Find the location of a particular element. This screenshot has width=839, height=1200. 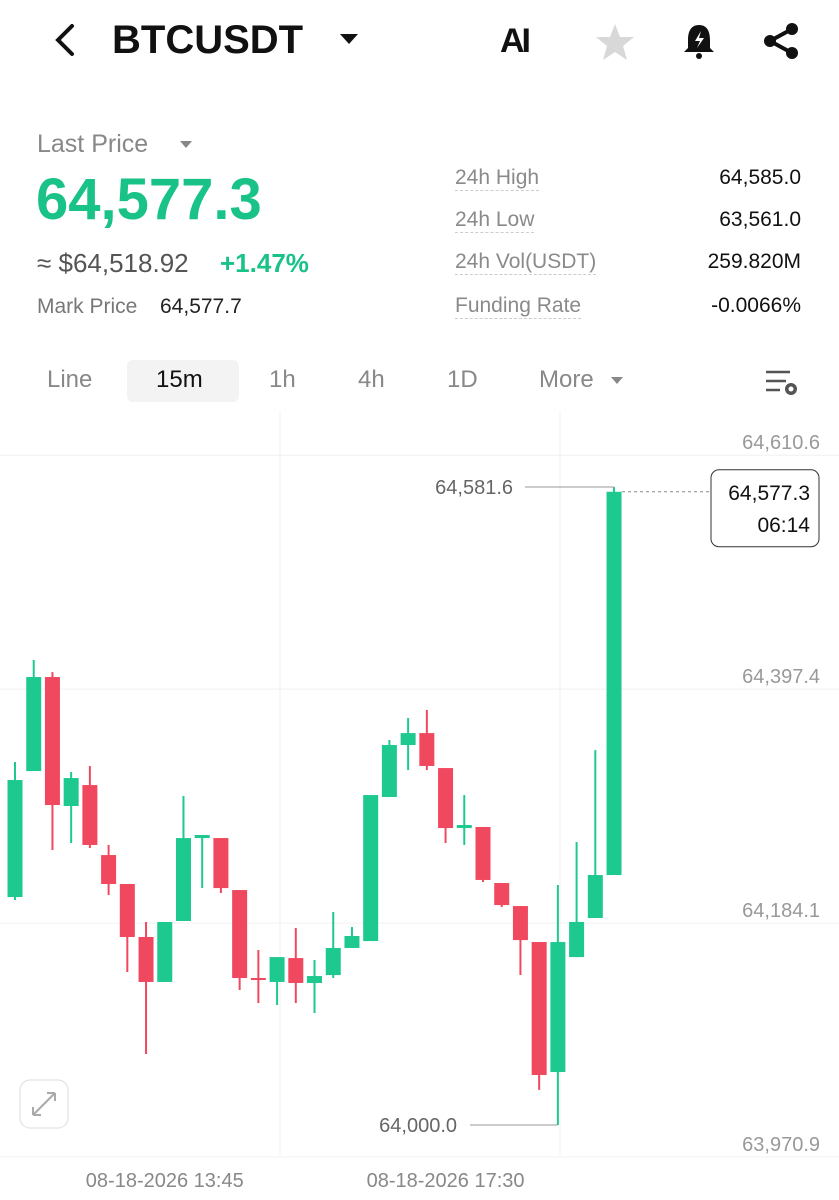

last-price: 64,577.3 is located at coordinates (149, 199).